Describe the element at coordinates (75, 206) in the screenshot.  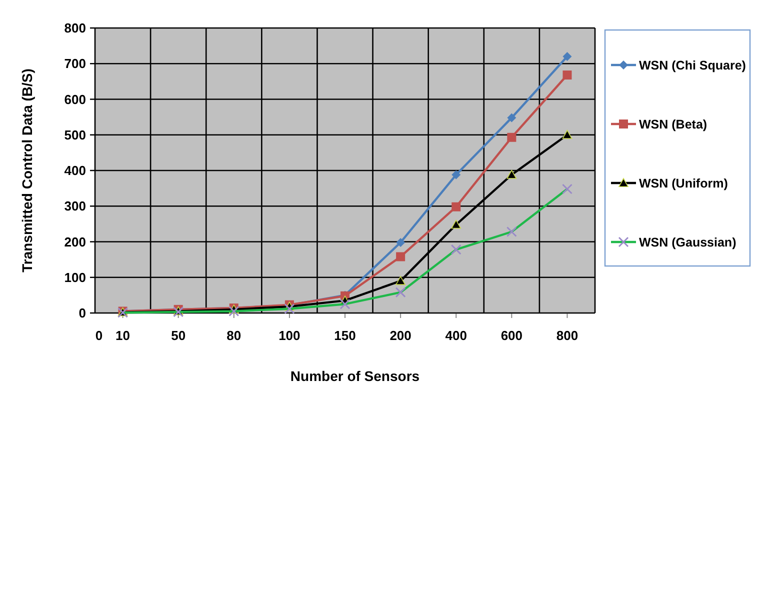
I see `y-tick-label: 300` at that location.